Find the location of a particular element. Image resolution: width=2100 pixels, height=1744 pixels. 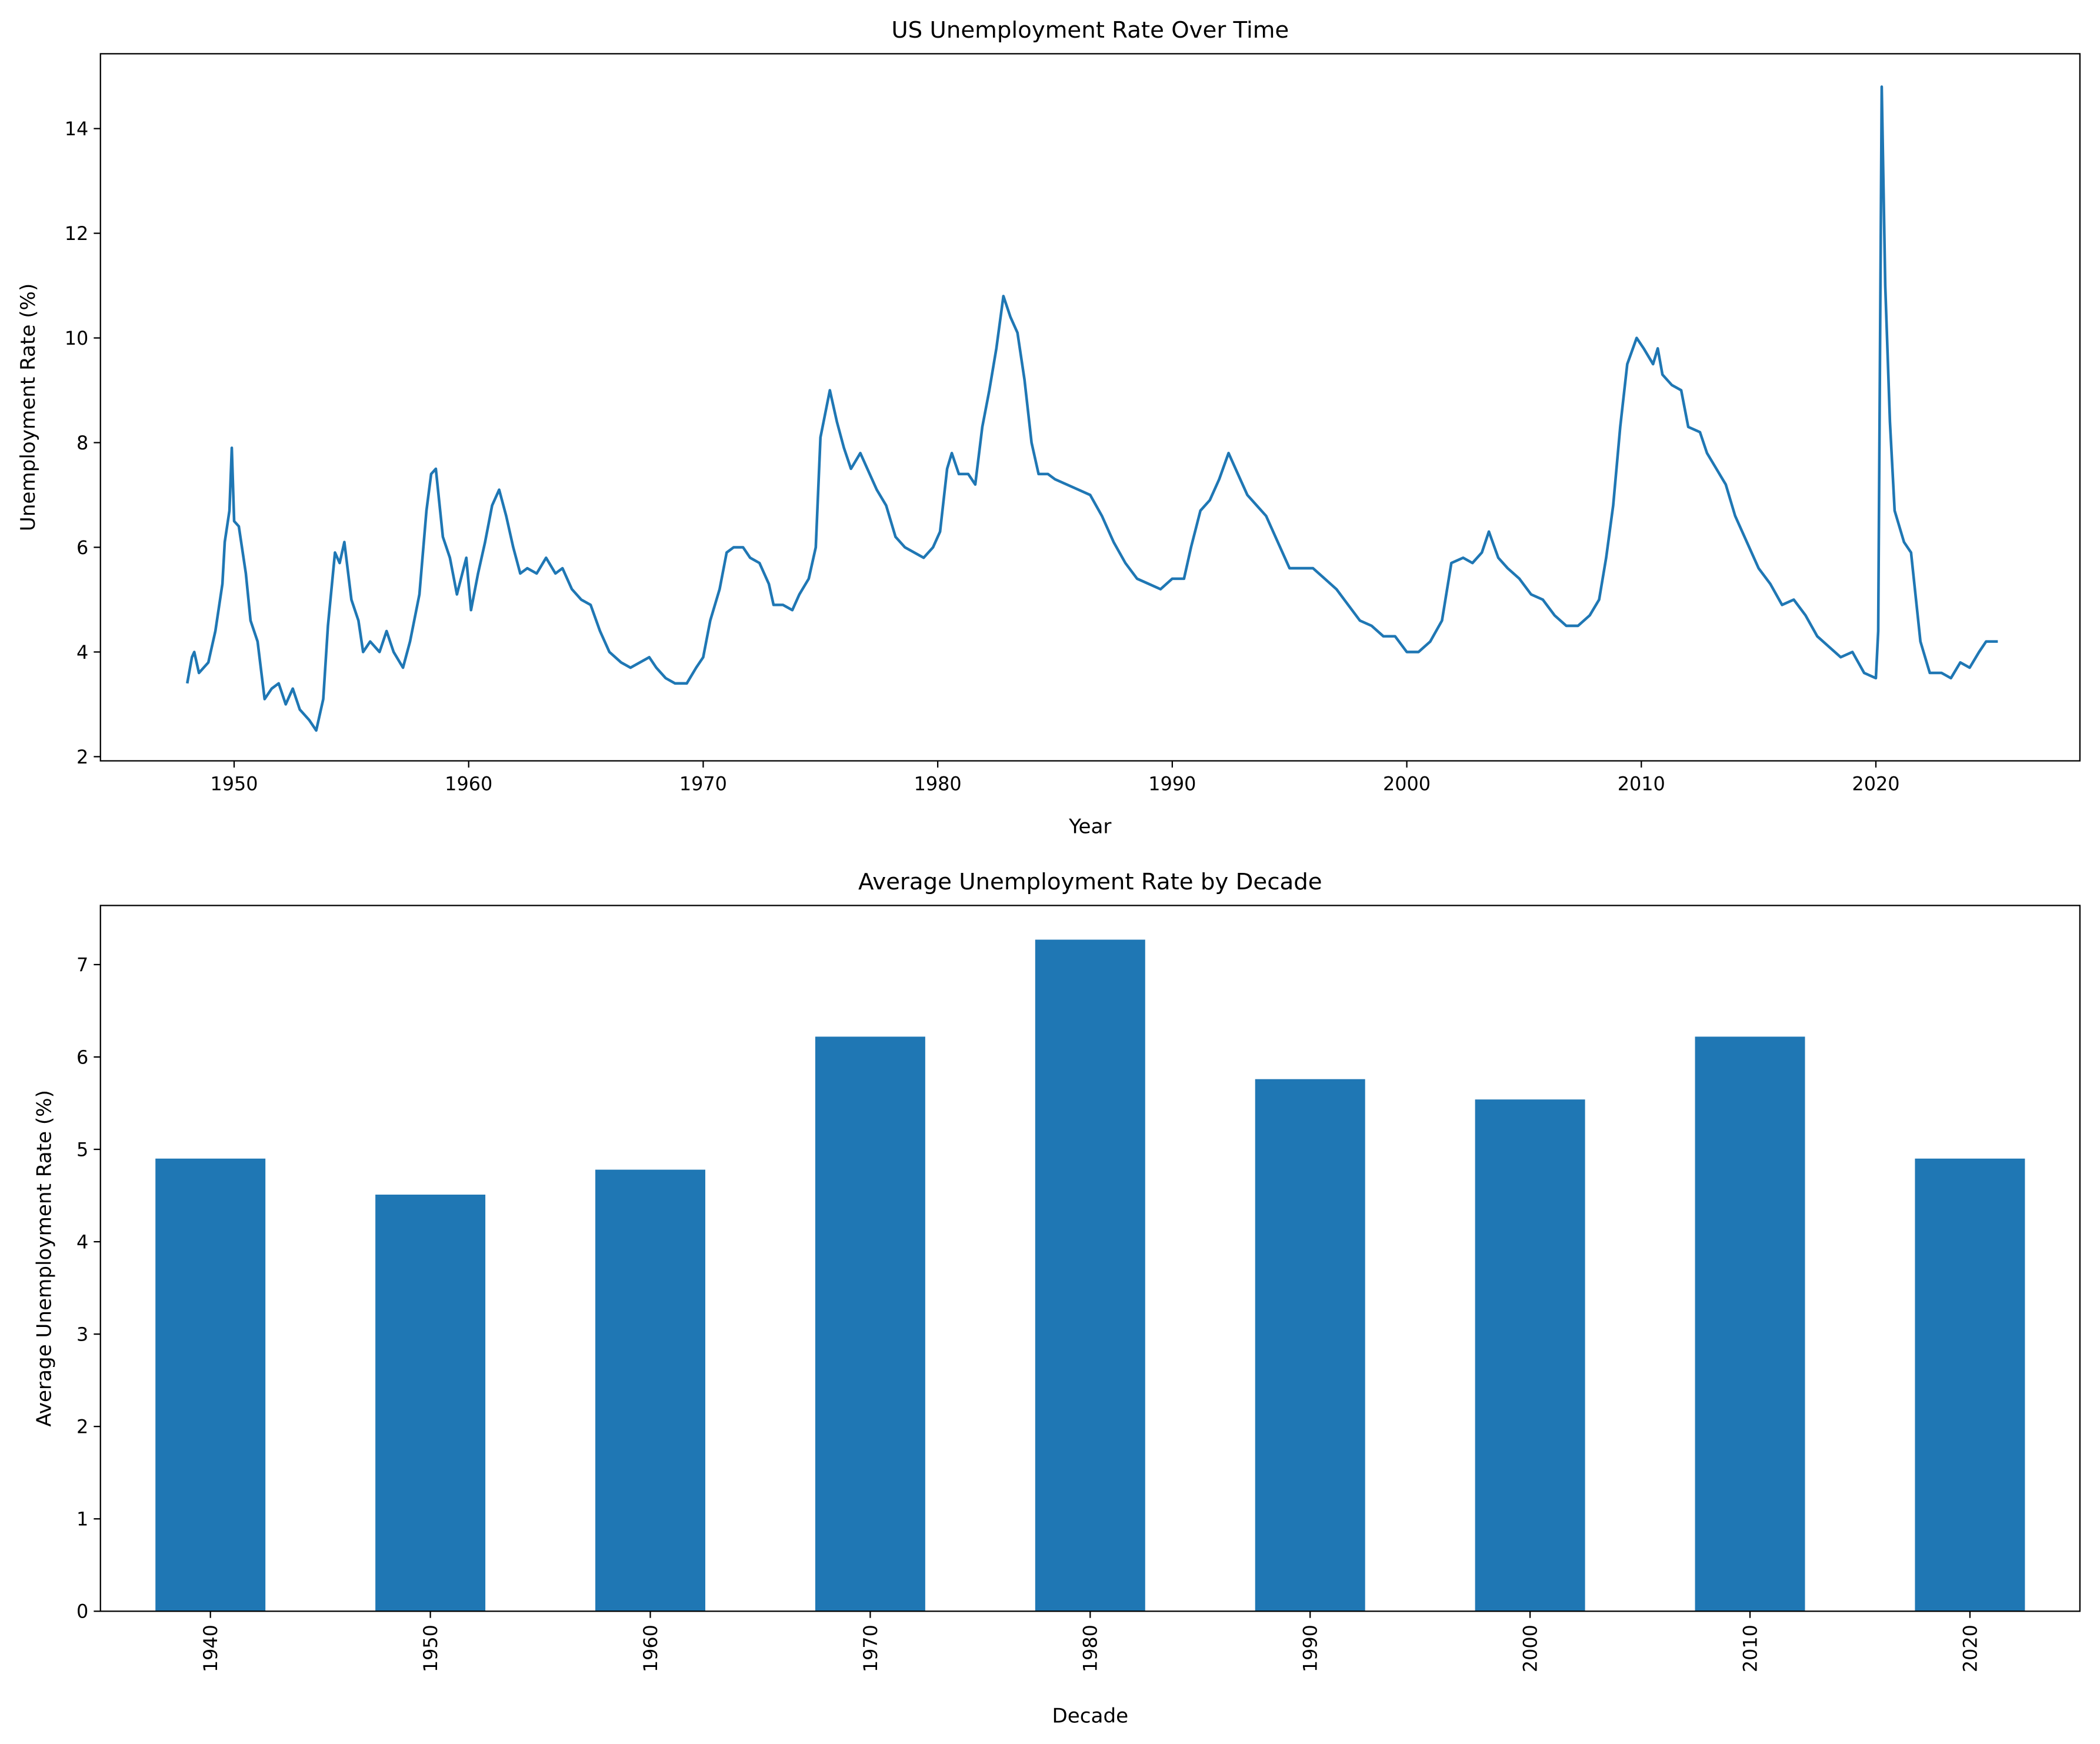

y-axis-label: Average Unemployment Rate (%) is located at coordinates (44, 1258).